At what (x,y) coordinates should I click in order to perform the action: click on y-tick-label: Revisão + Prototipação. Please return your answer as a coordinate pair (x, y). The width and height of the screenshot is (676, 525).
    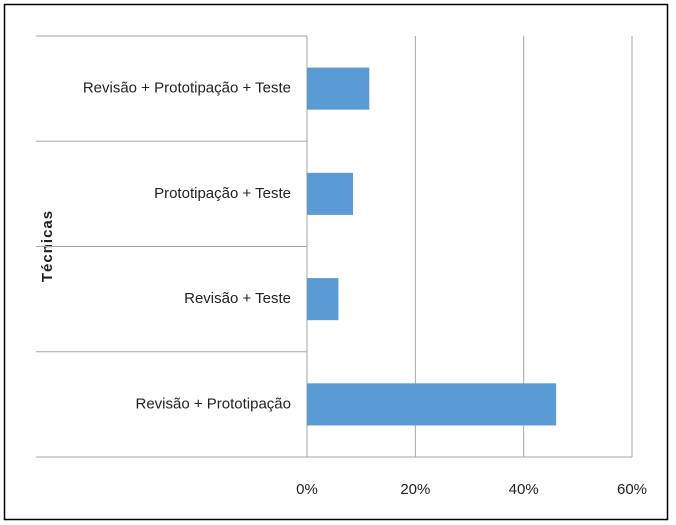
    Looking at the image, I should click on (213, 403).